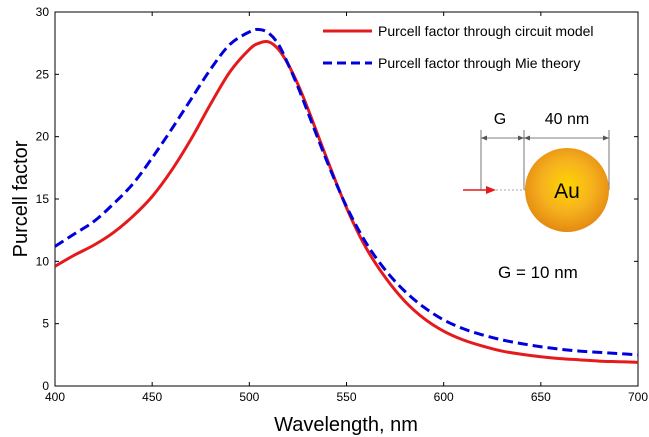  I want to click on dipole-arrowhead, so click(491, 190).